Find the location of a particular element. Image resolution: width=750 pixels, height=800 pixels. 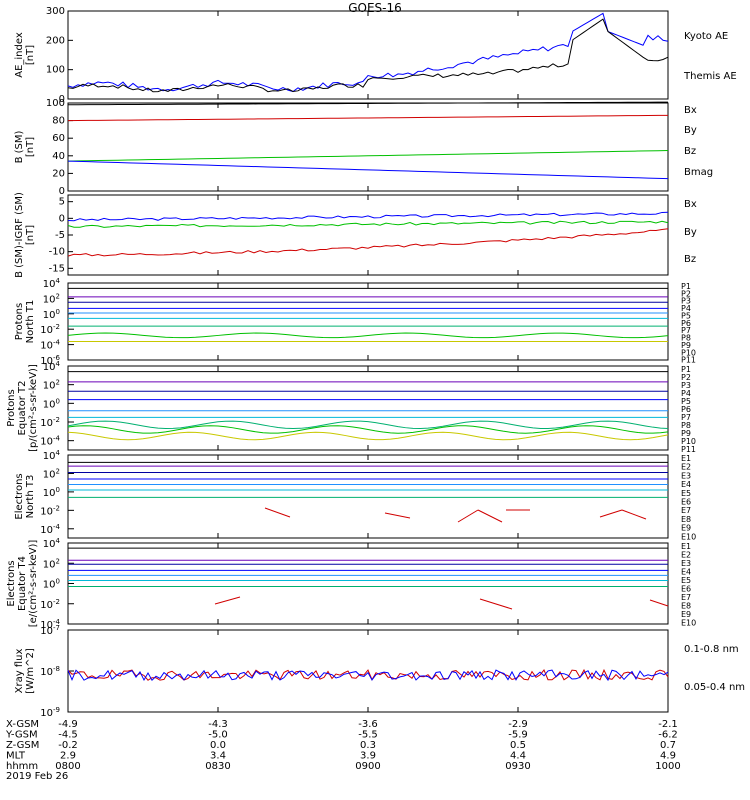

series-p9 is located at coordinates (368, 436).